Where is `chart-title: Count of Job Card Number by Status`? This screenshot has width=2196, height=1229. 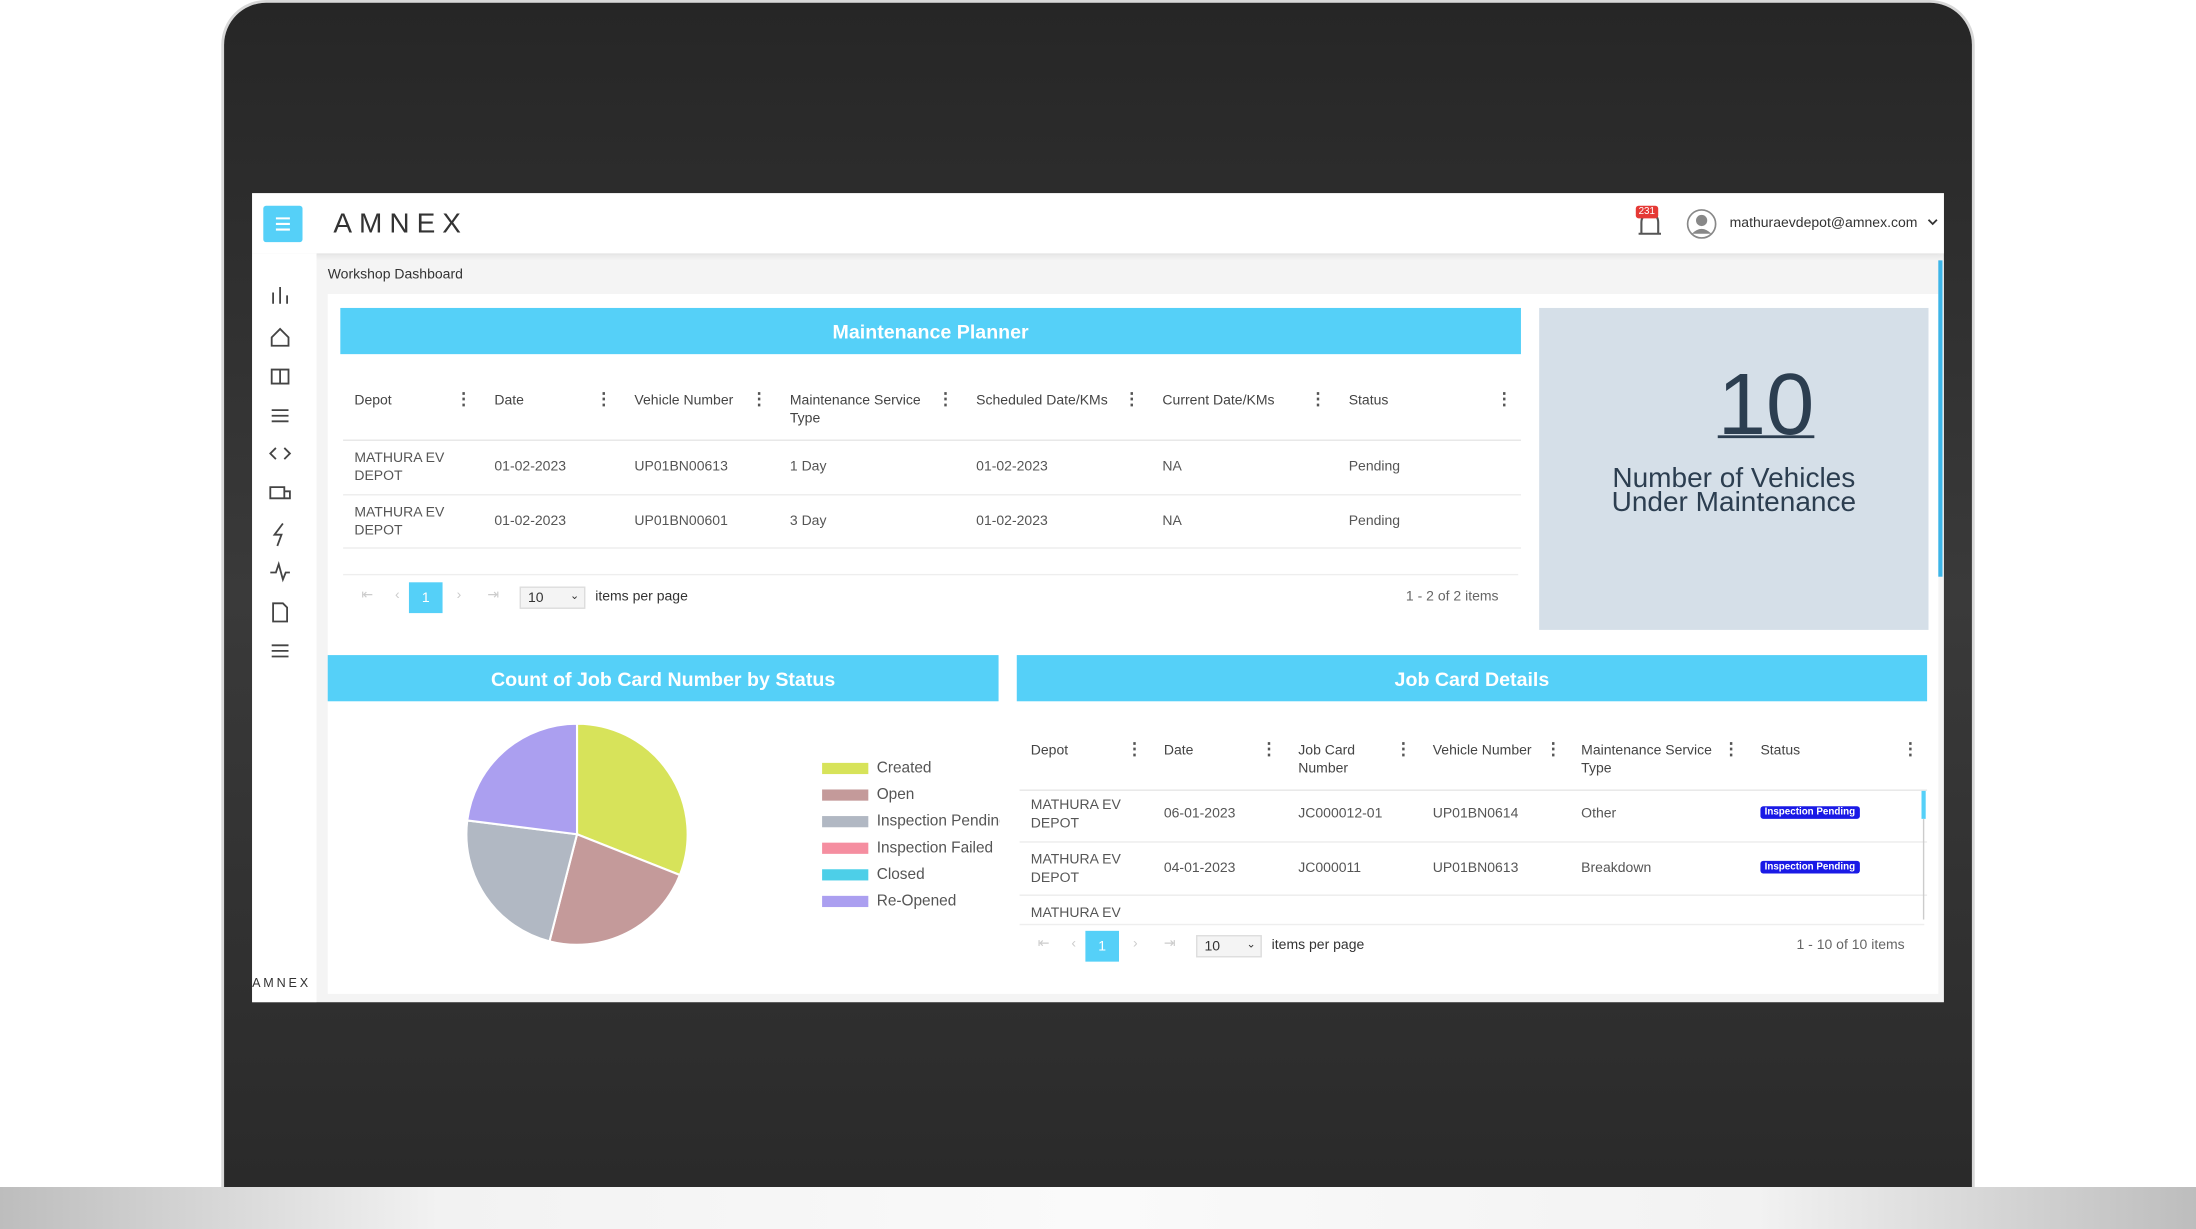
chart-title: Count of Job Card Number by Status is located at coordinates (663, 678).